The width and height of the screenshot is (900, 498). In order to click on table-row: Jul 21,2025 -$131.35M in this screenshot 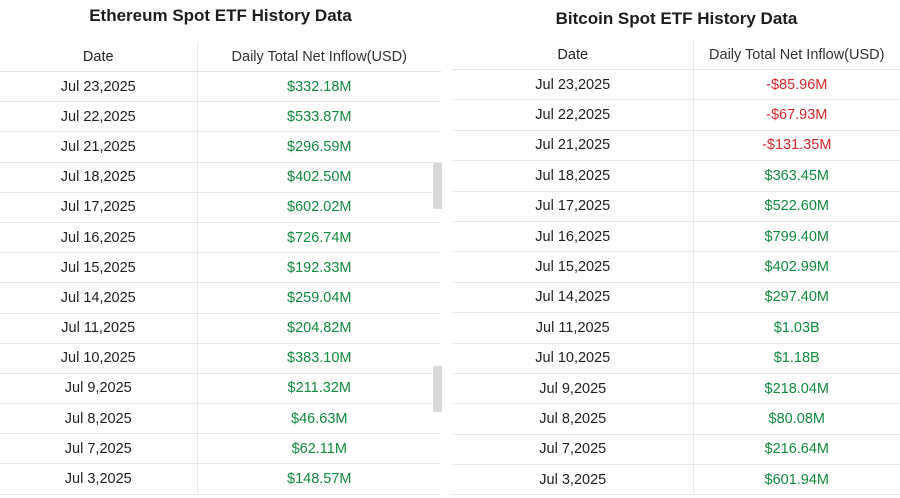, I will do `click(676, 146)`.